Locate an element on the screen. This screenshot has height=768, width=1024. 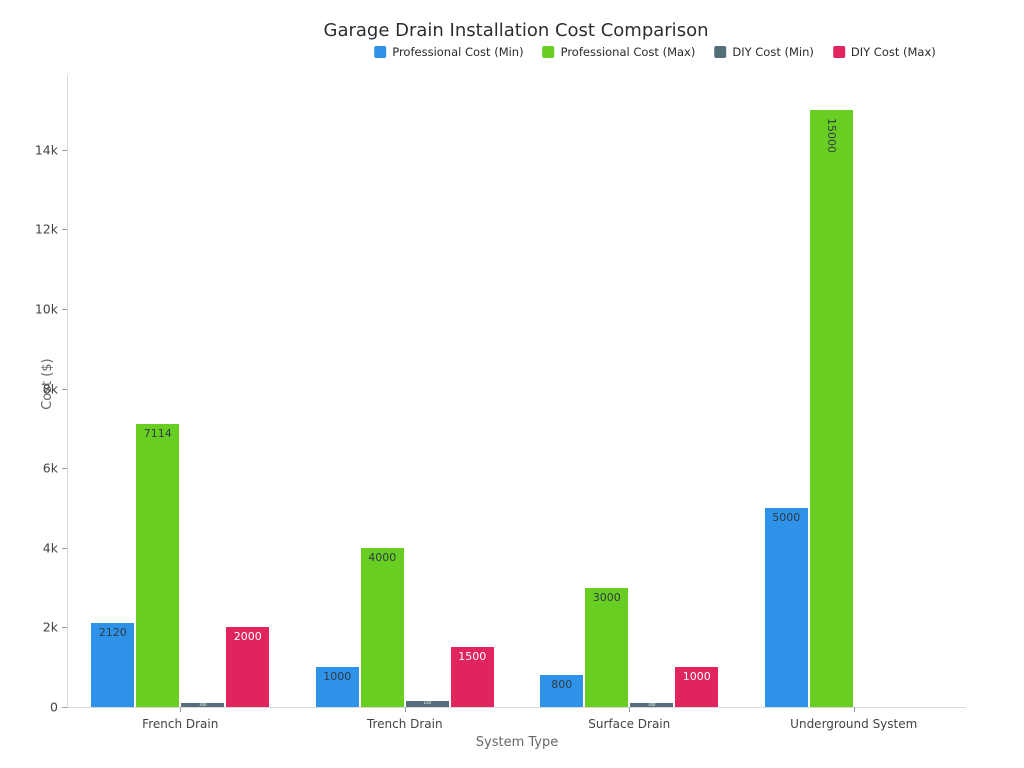
bar-value-label: 800 is located at coordinates (562, 685).